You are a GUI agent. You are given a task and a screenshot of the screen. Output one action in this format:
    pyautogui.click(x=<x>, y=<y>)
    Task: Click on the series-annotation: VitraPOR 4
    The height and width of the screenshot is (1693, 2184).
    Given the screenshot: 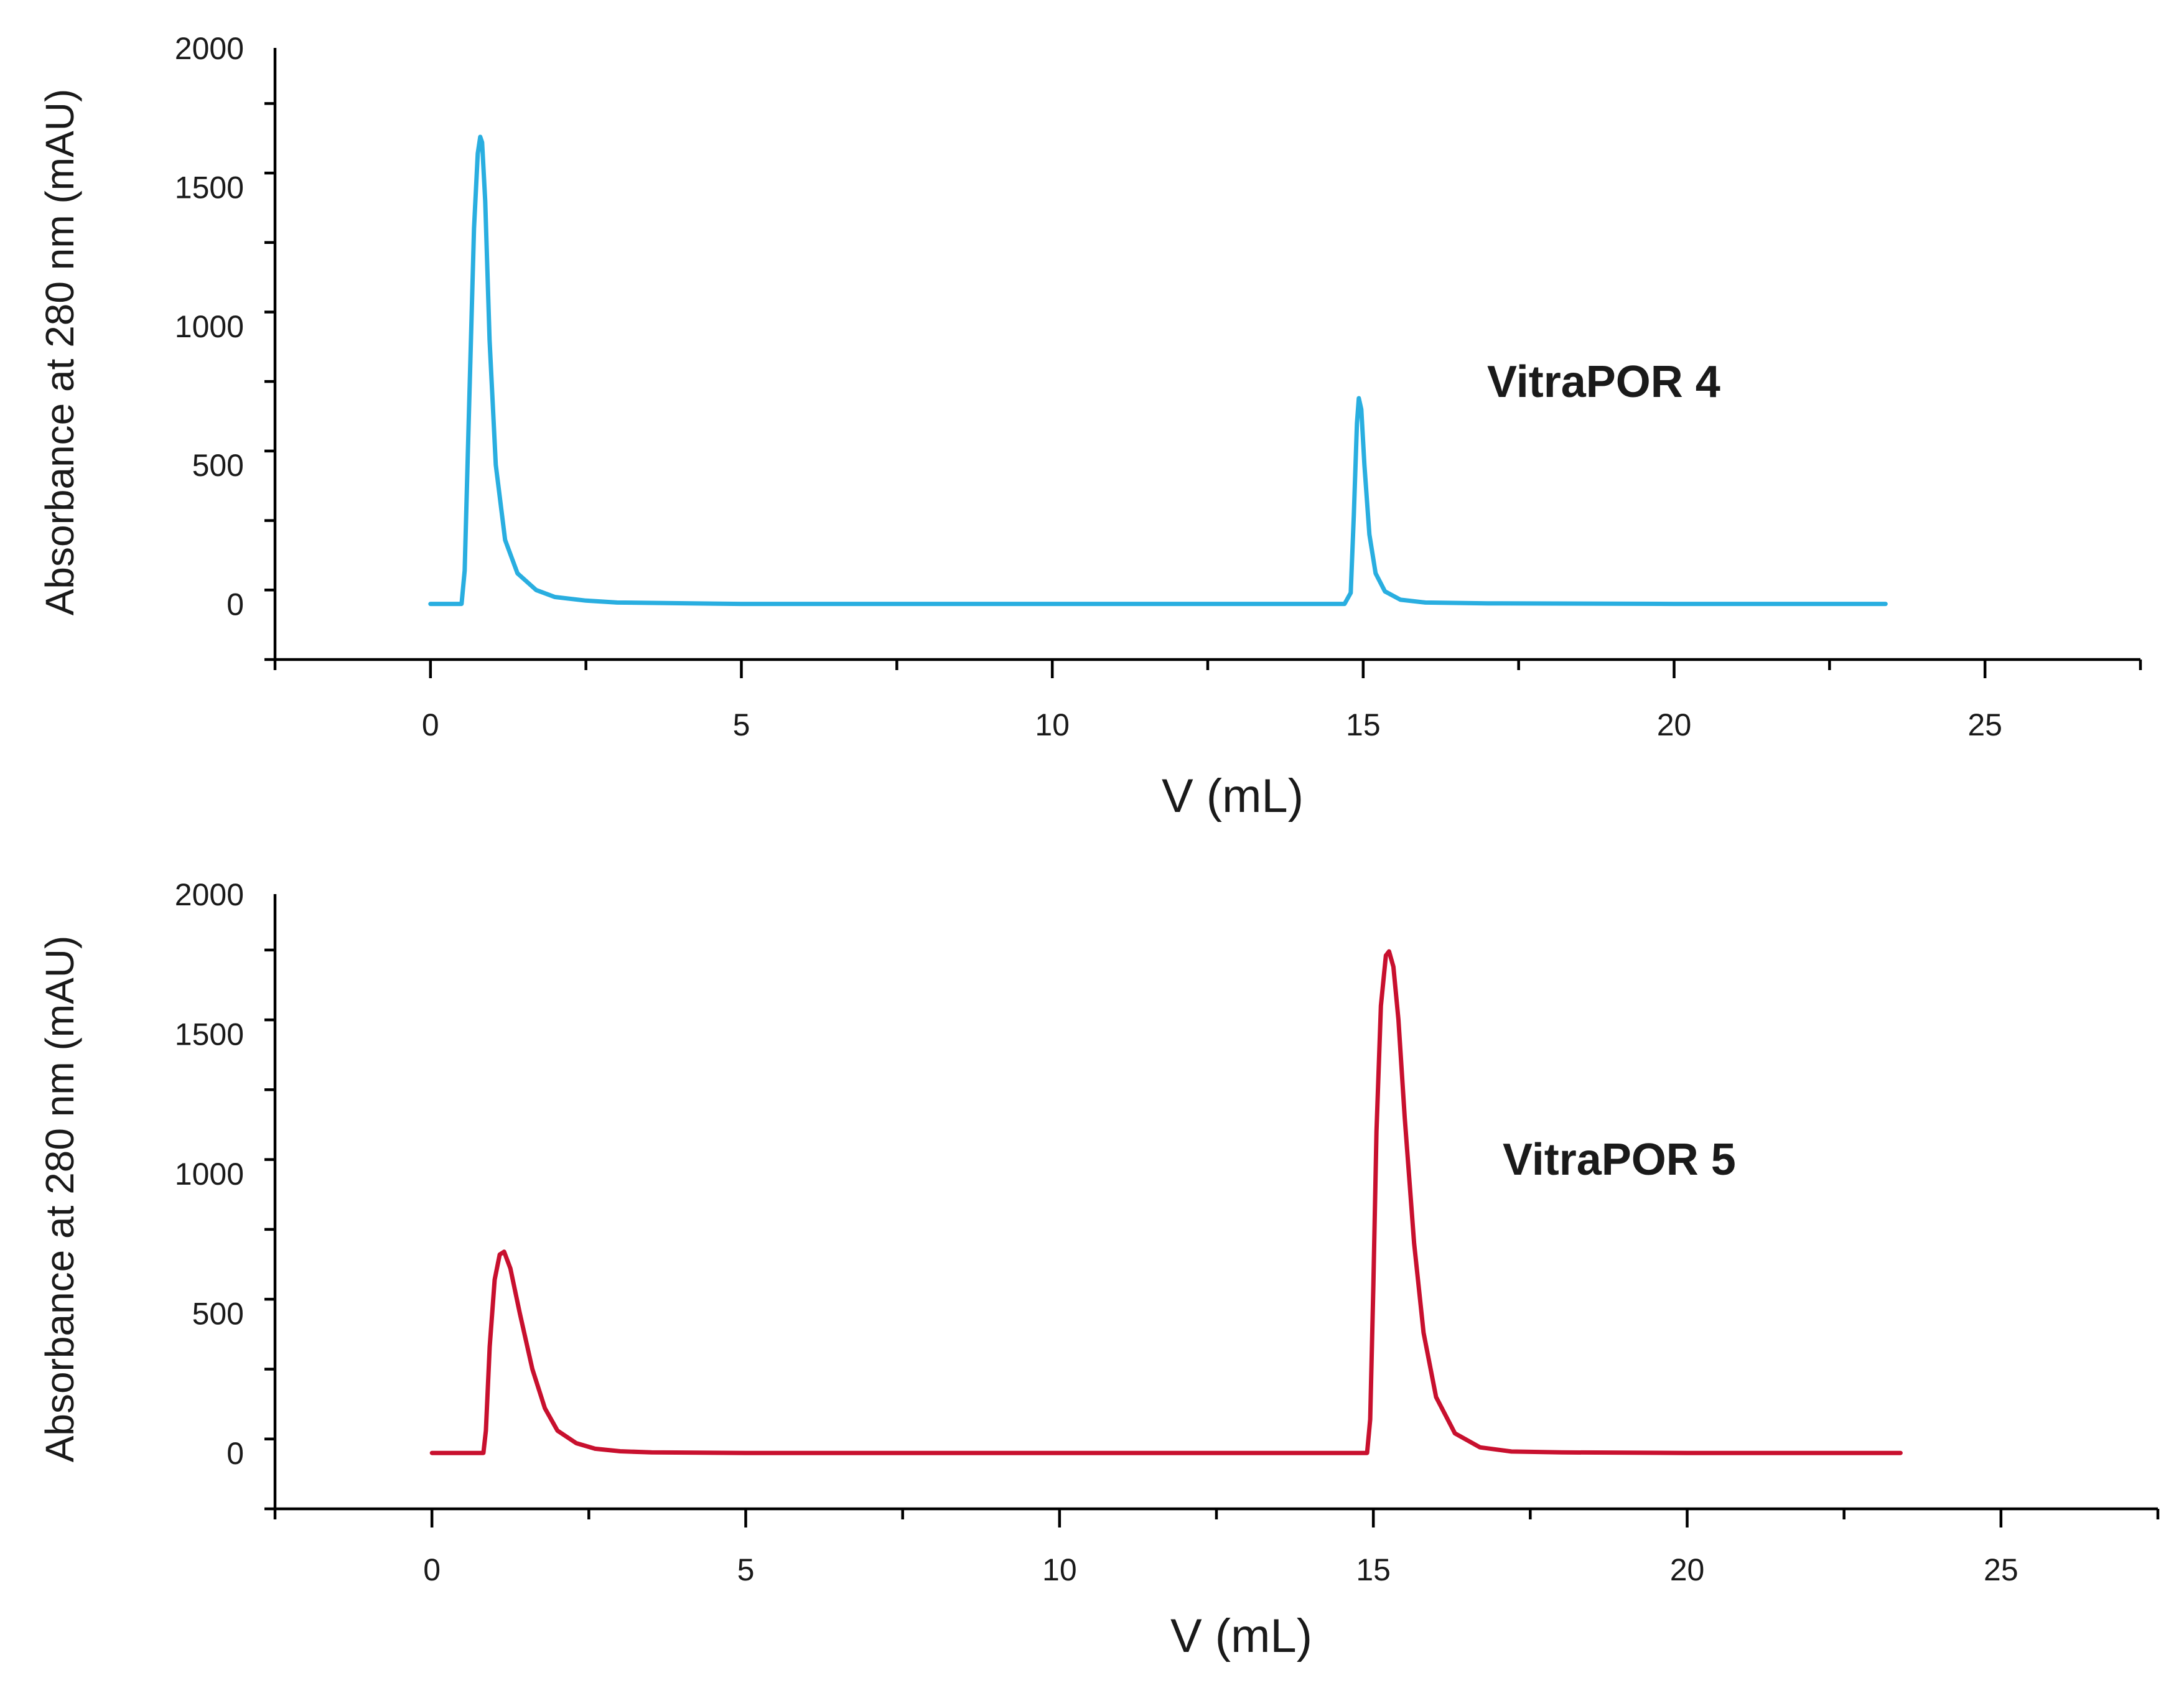 What is the action you would take?
    pyautogui.click(x=1603, y=382)
    